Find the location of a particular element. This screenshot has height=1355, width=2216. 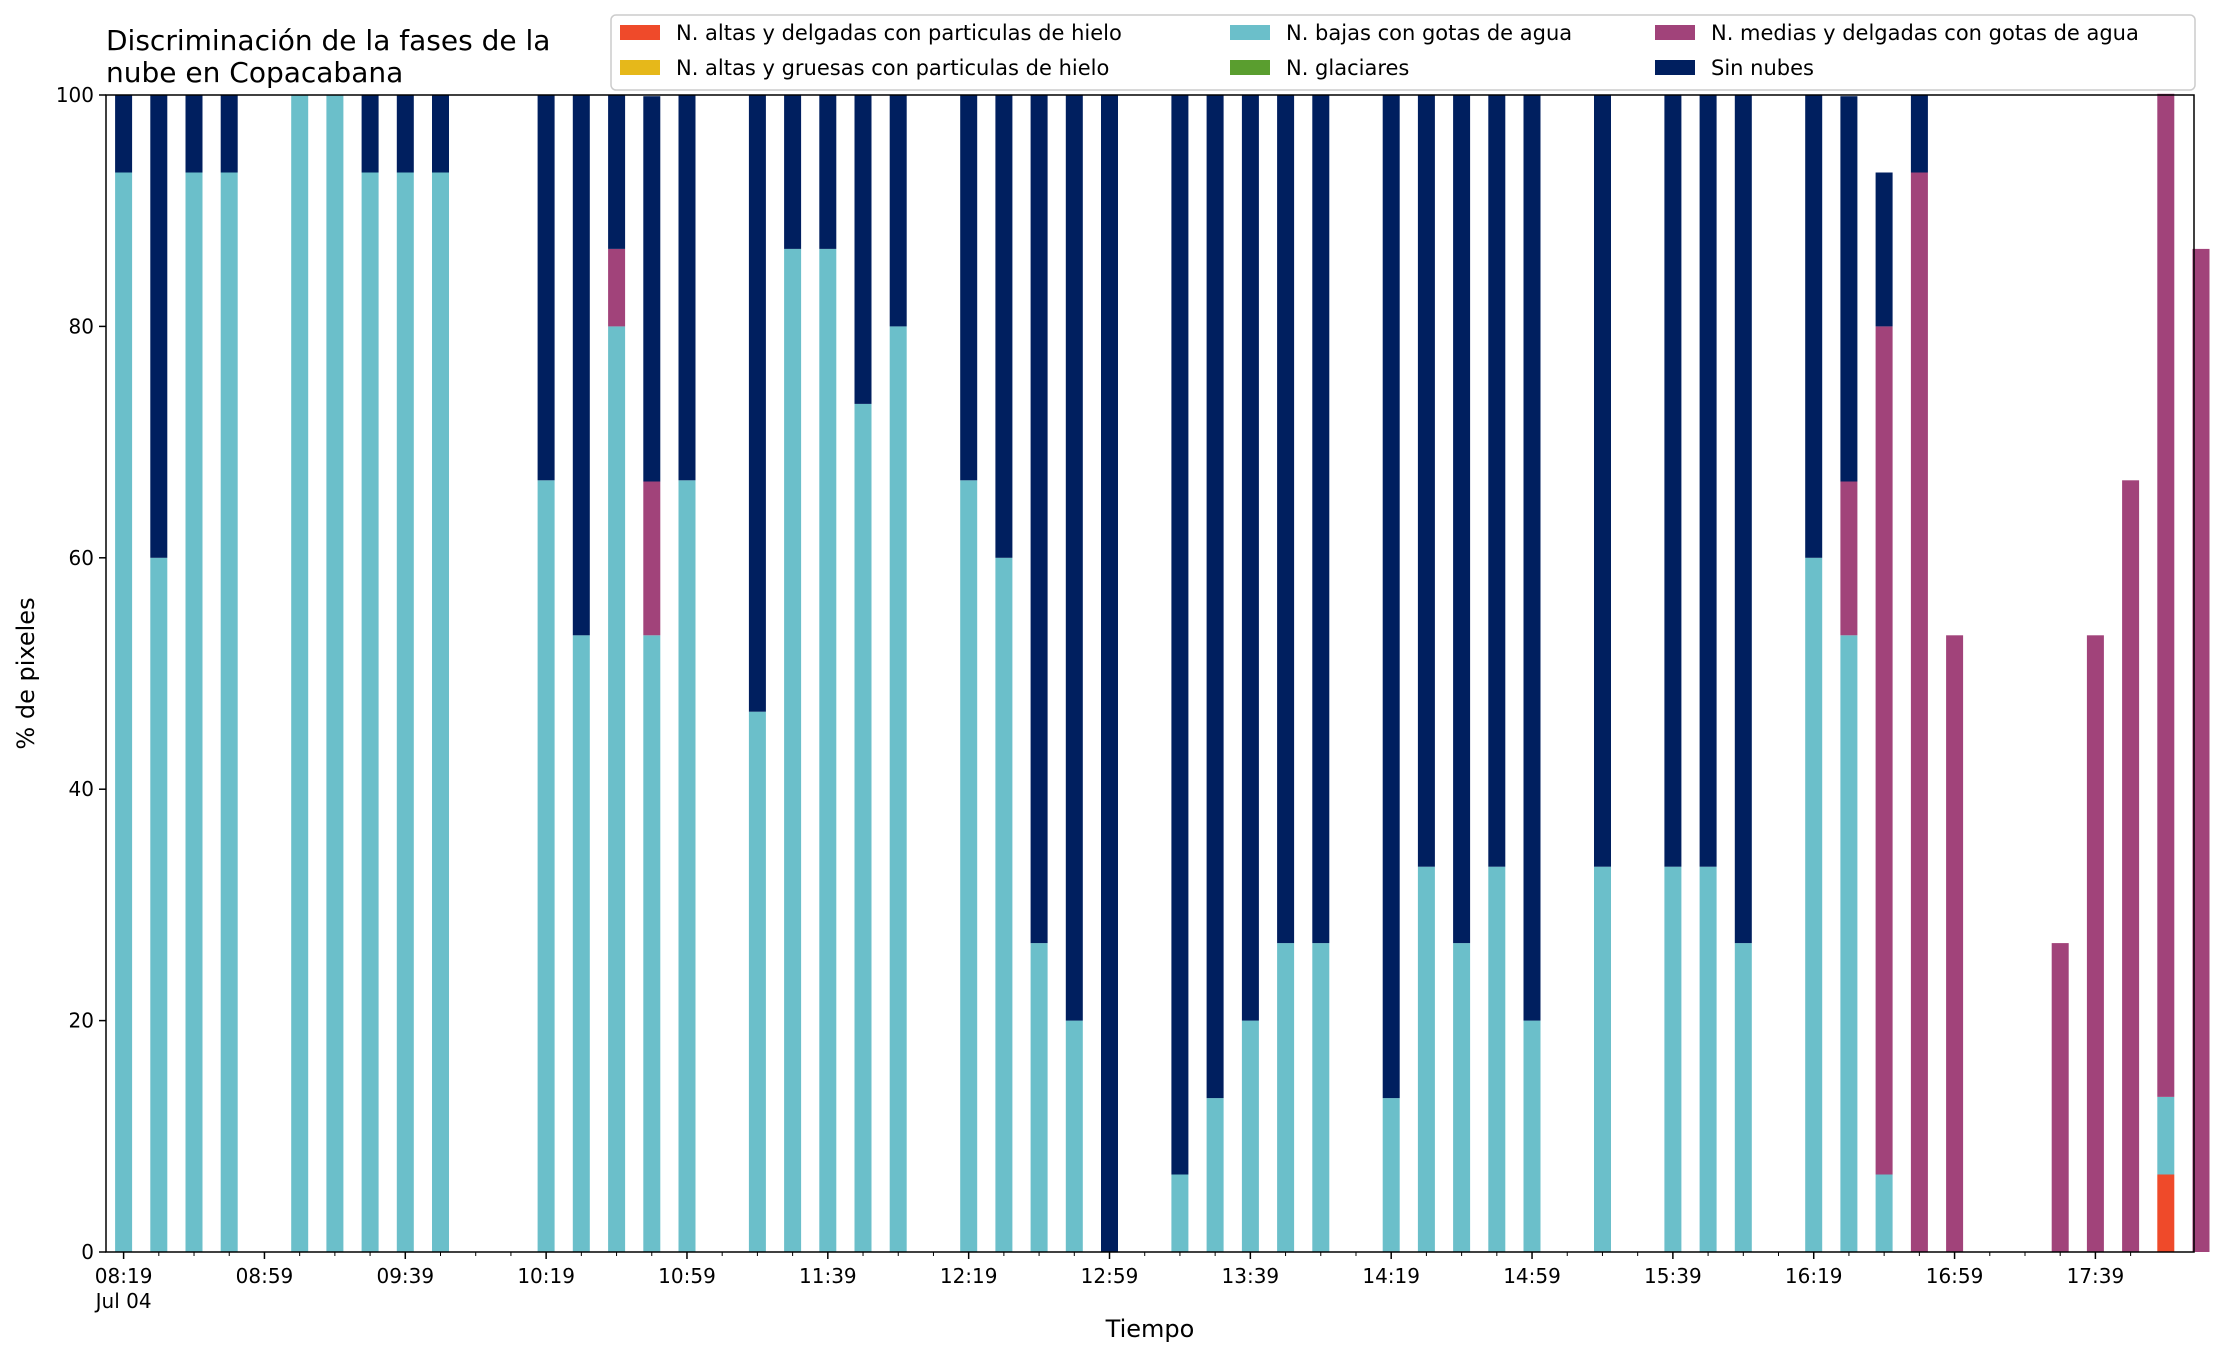

x-axis-label: Tiempo is located at coordinates (1150, 1329).